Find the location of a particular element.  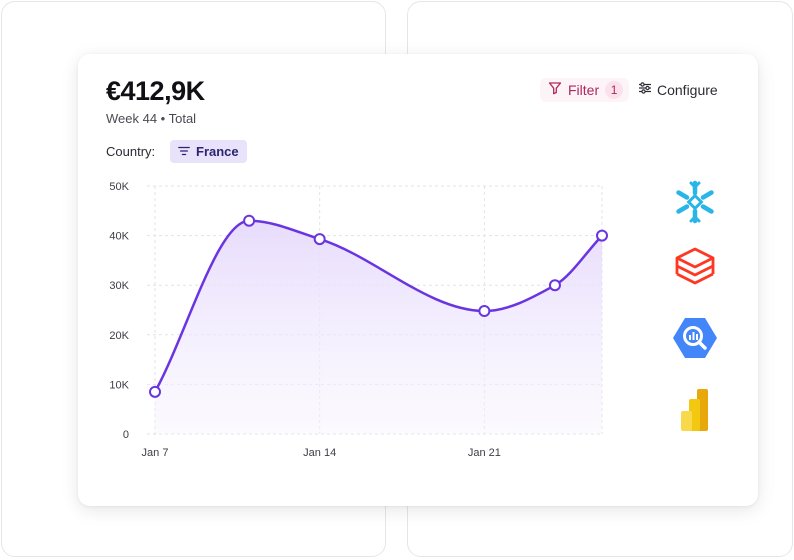

funnel-icon is located at coordinates (555, 90).